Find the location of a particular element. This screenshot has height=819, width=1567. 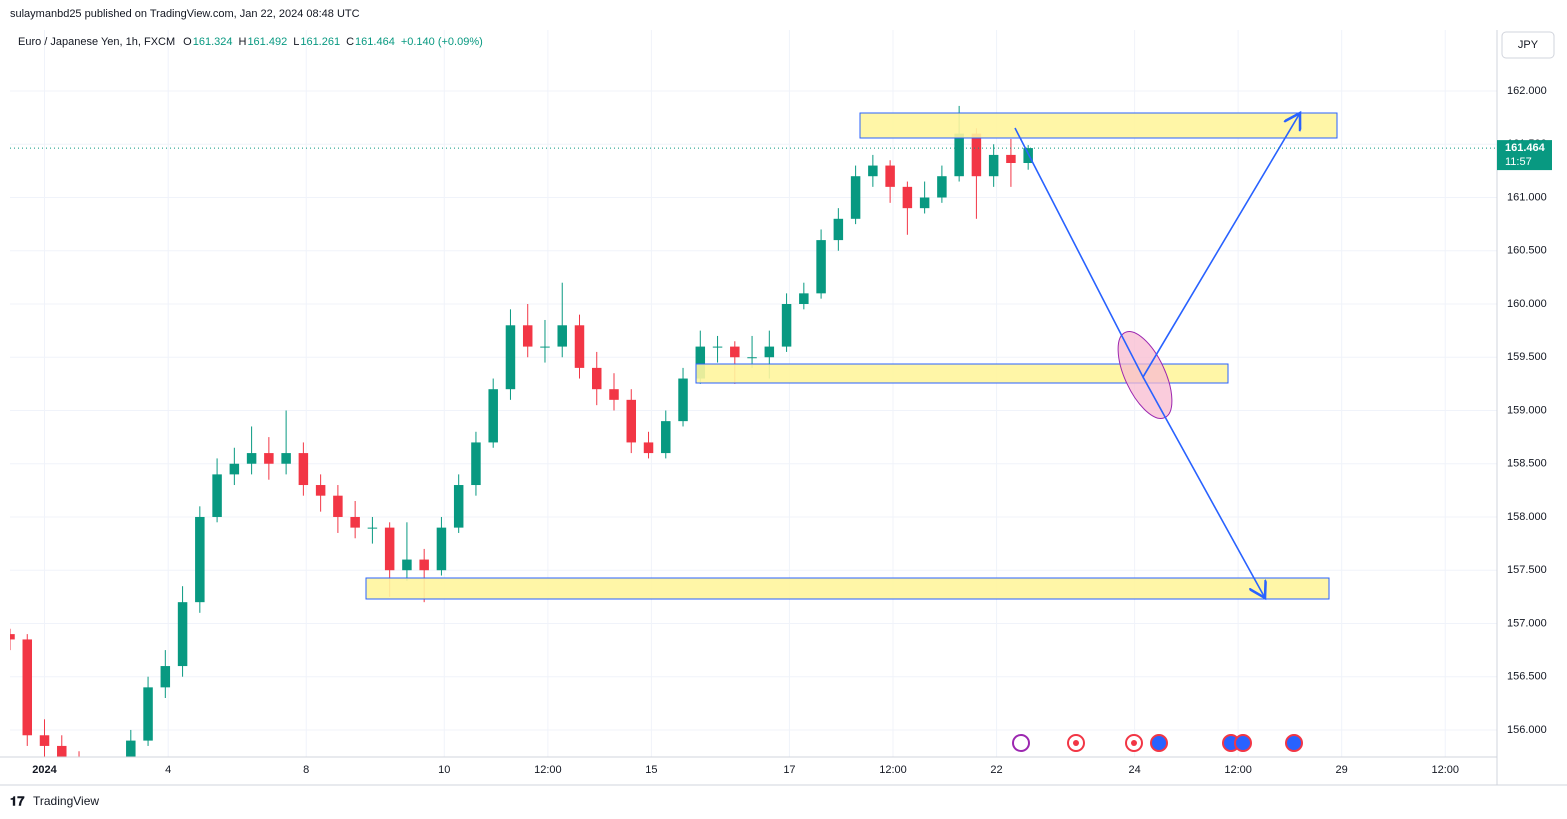

x-tick-label: 4 is located at coordinates (168, 770).